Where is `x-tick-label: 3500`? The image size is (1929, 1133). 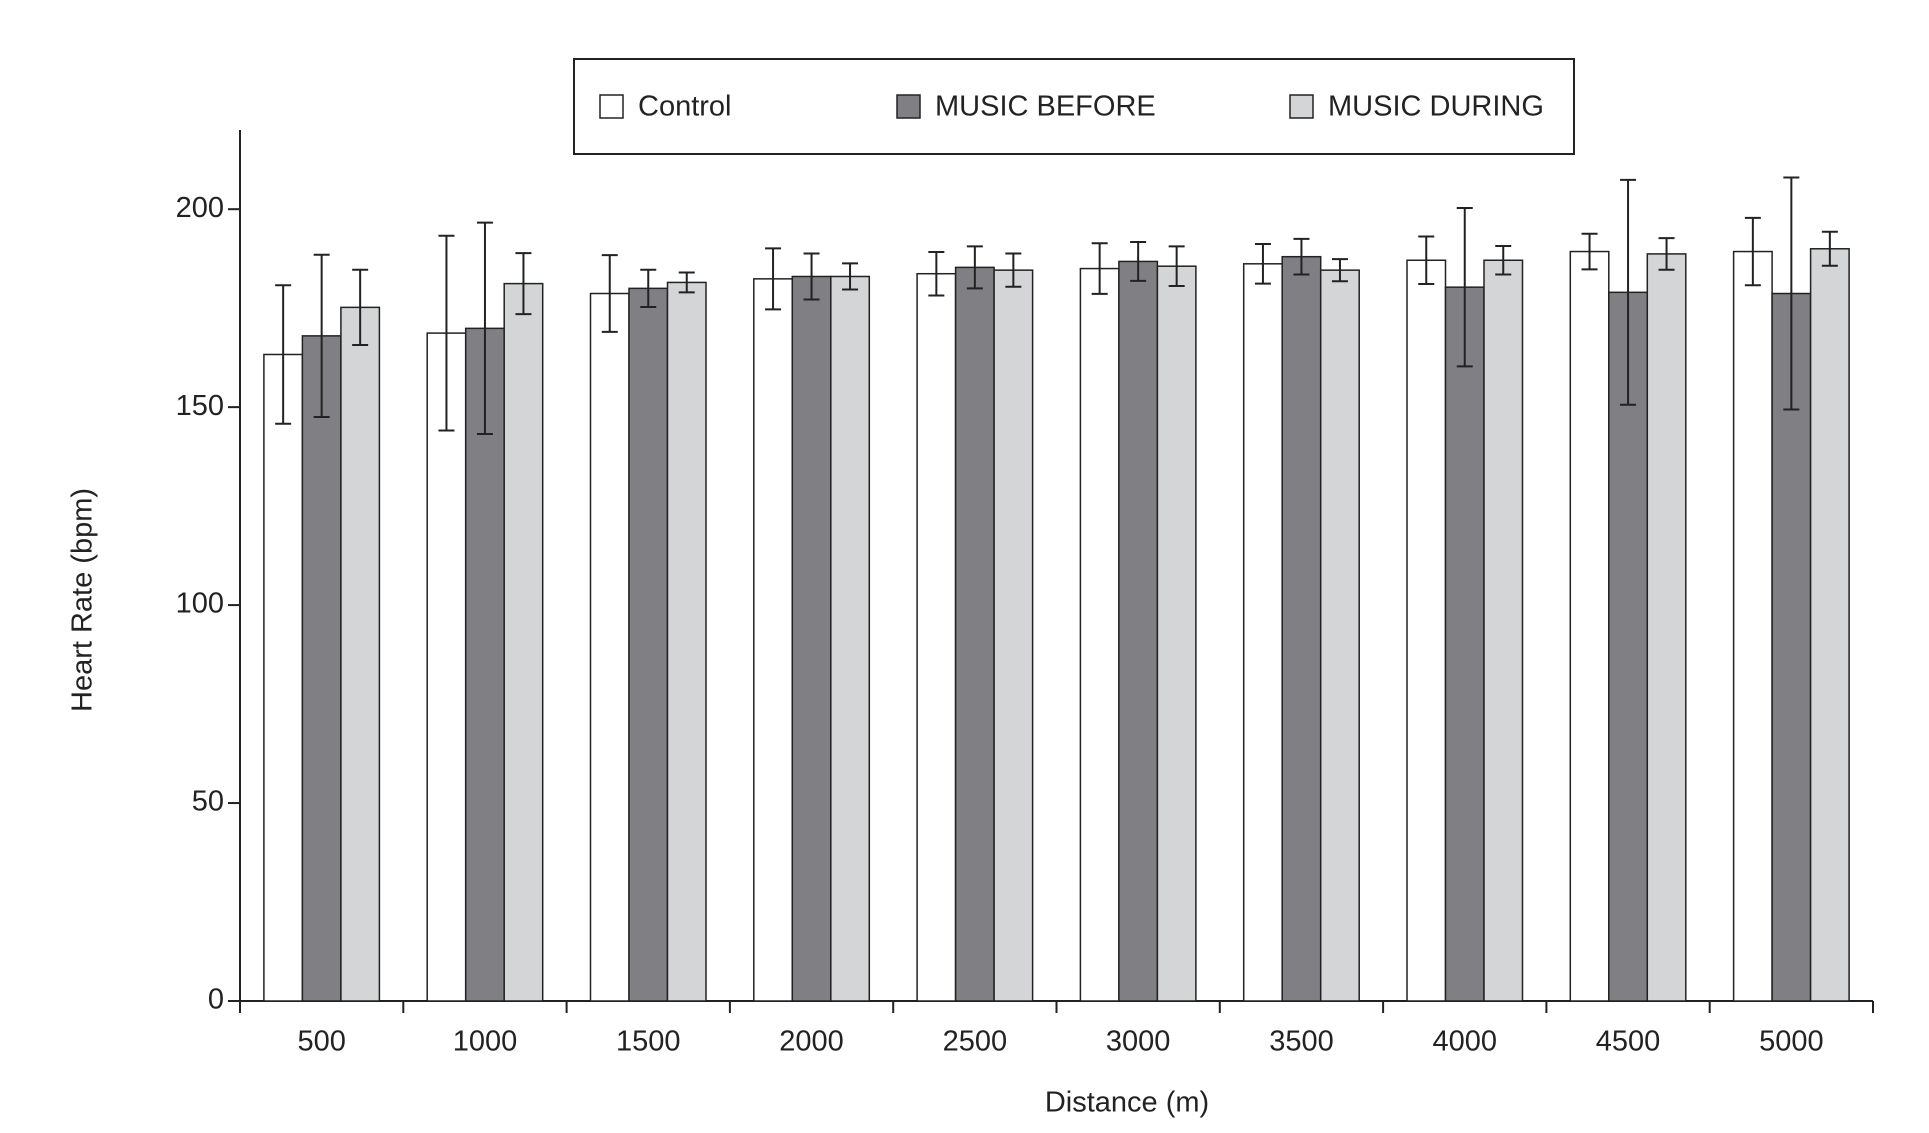
x-tick-label: 3500 is located at coordinates (1301, 1042).